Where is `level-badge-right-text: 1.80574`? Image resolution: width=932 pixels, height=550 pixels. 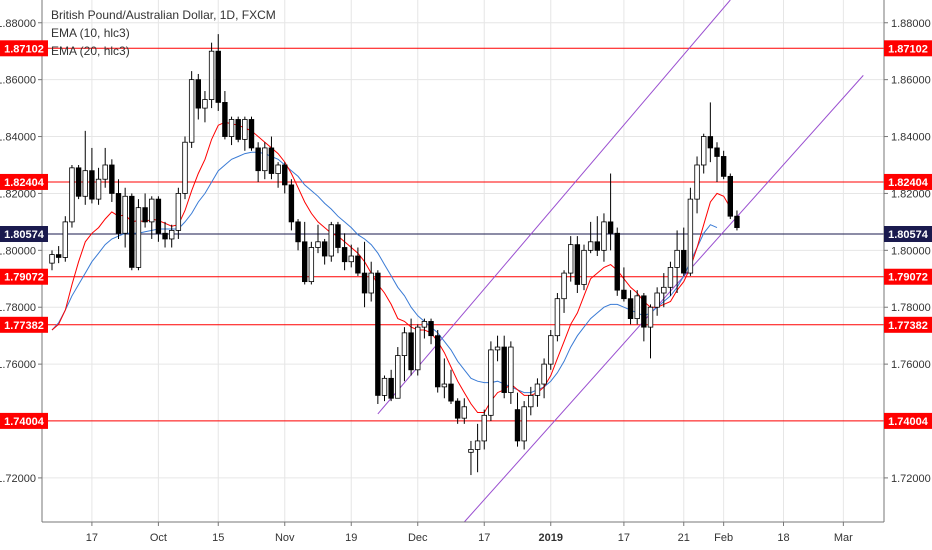 level-badge-right-text: 1.80574 is located at coordinates (908, 235).